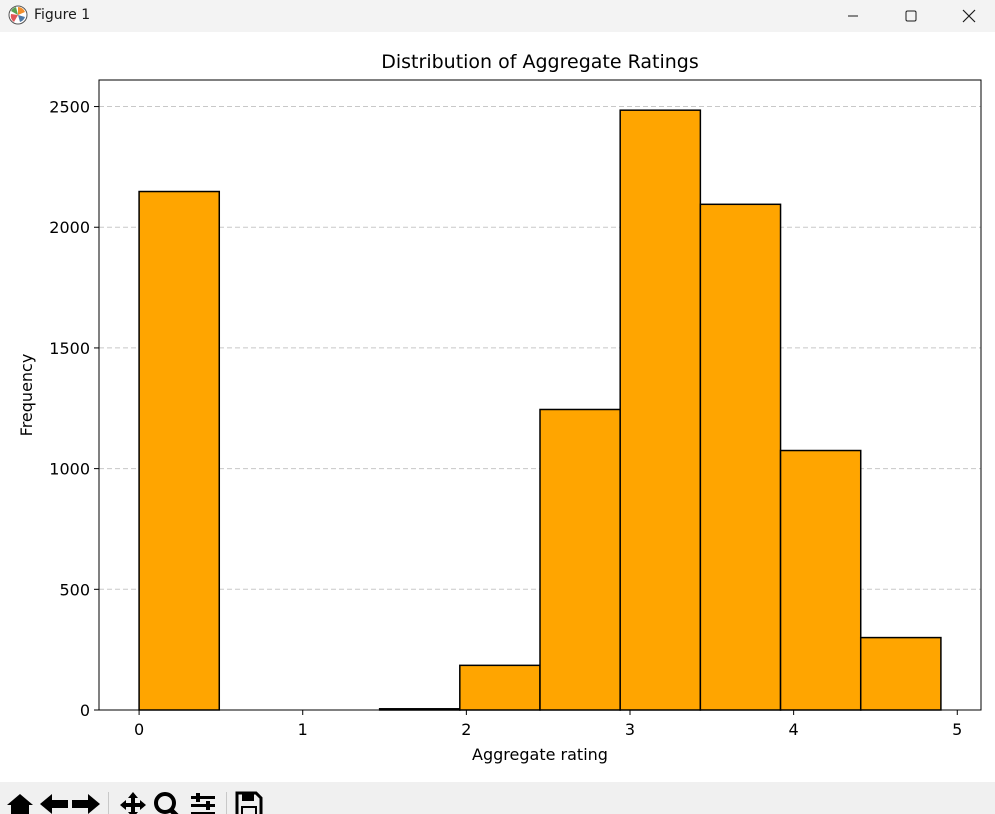  I want to click on zoom-icon, so click(167, 802).